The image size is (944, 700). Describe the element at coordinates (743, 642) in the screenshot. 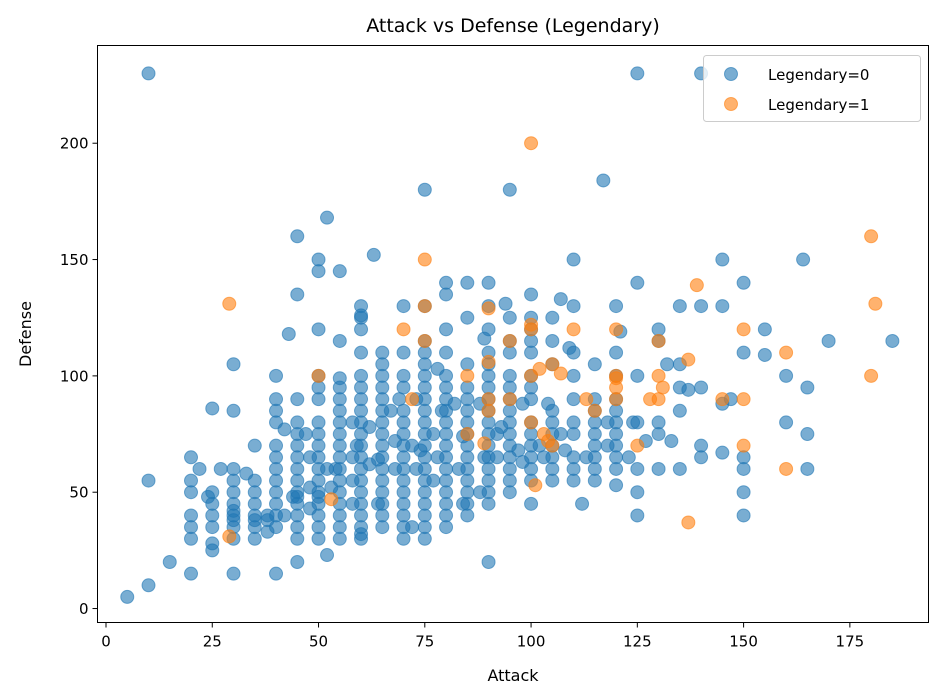

I see `x-tick-label: 150` at that location.